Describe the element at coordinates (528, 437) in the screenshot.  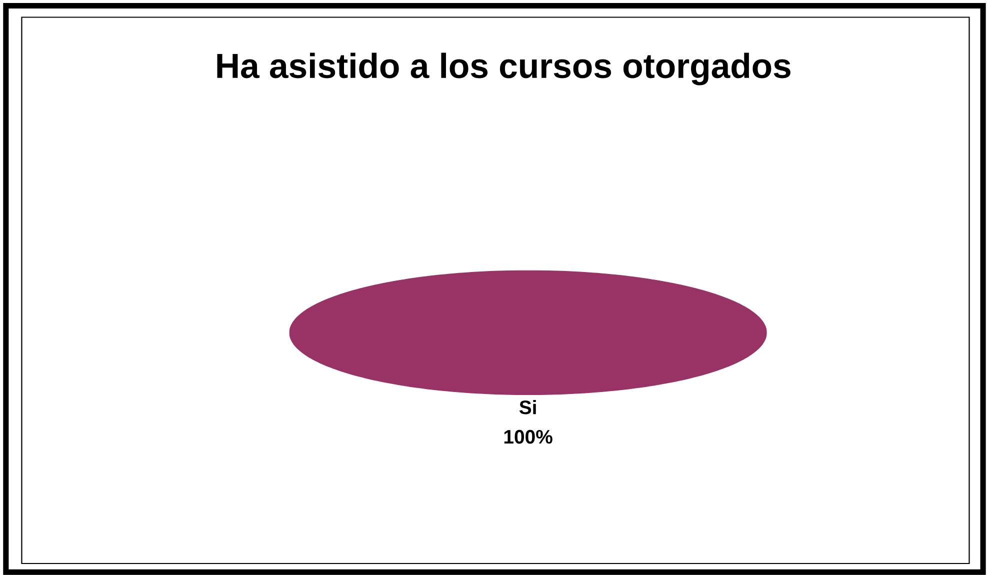
I see `data-label: 100%` at that location.